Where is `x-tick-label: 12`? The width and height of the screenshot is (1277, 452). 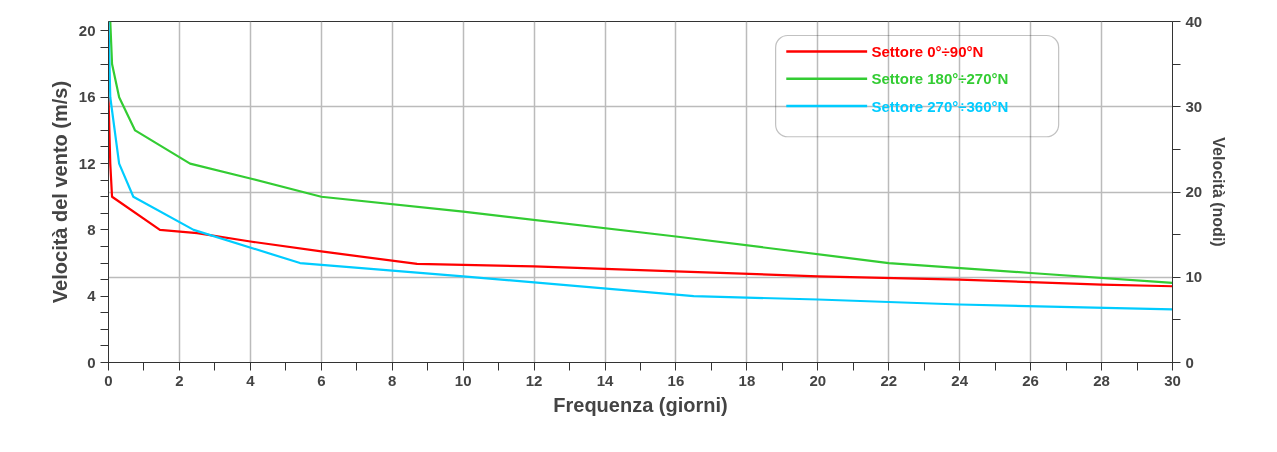 x-tick-label: 12 is located at coordinates (534, 380).